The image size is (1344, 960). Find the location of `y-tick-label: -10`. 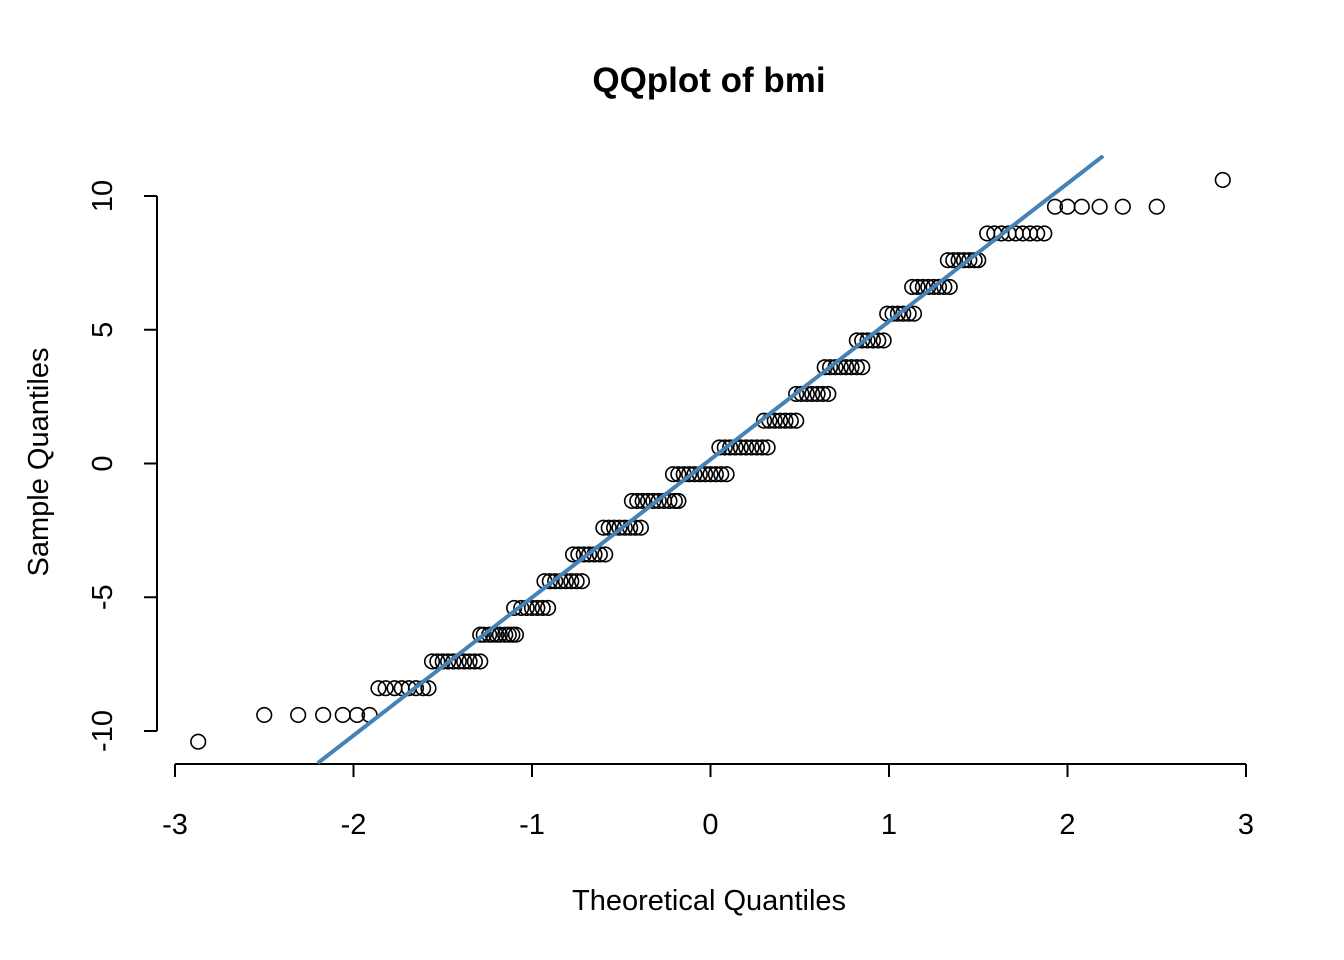

y-tick-label: -10 is located at coordinates (103, 731).